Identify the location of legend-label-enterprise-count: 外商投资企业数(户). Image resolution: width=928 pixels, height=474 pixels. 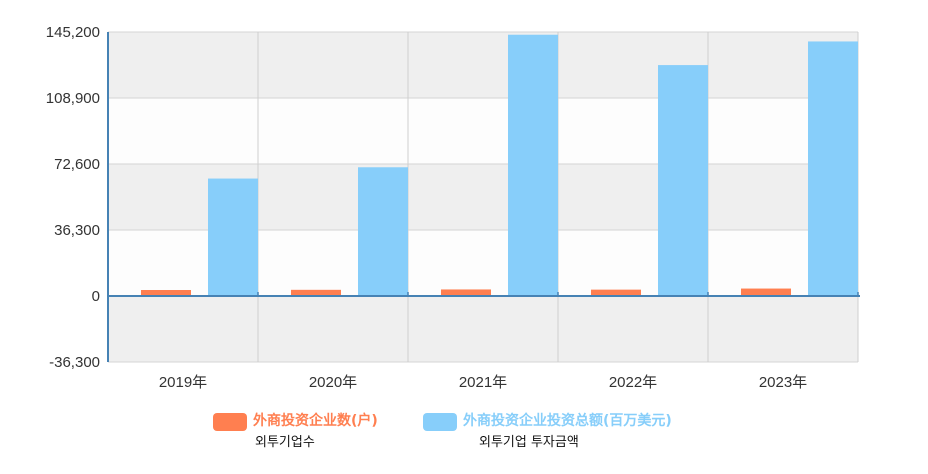
(315, 421).